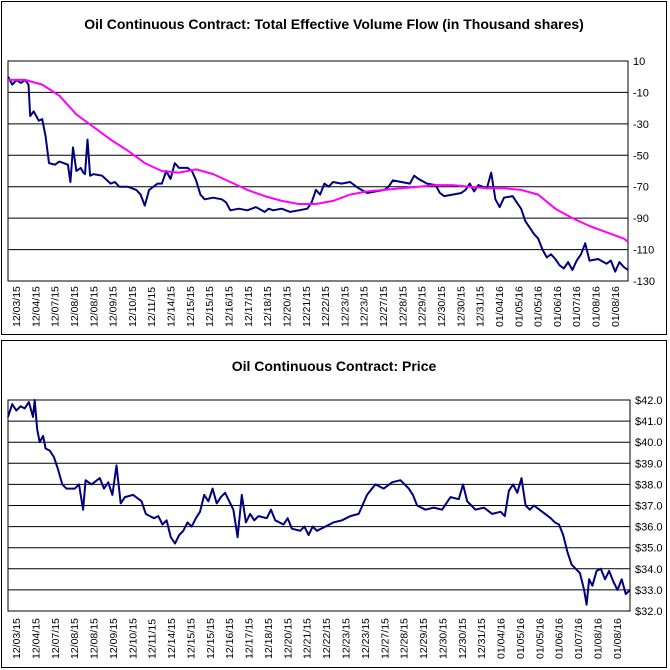  What do you see at coordinates (643, 251) in the screenshot?
I see `y-tick-label: -110` at bounding box center [643, 251].